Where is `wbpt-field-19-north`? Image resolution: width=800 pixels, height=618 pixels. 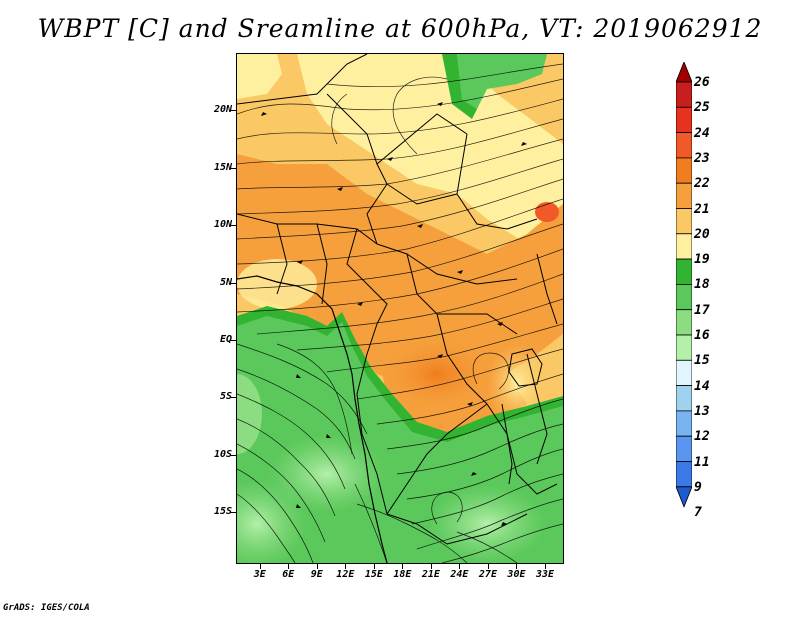
wbpt-field-19-north is located at coordinates (430, 149).